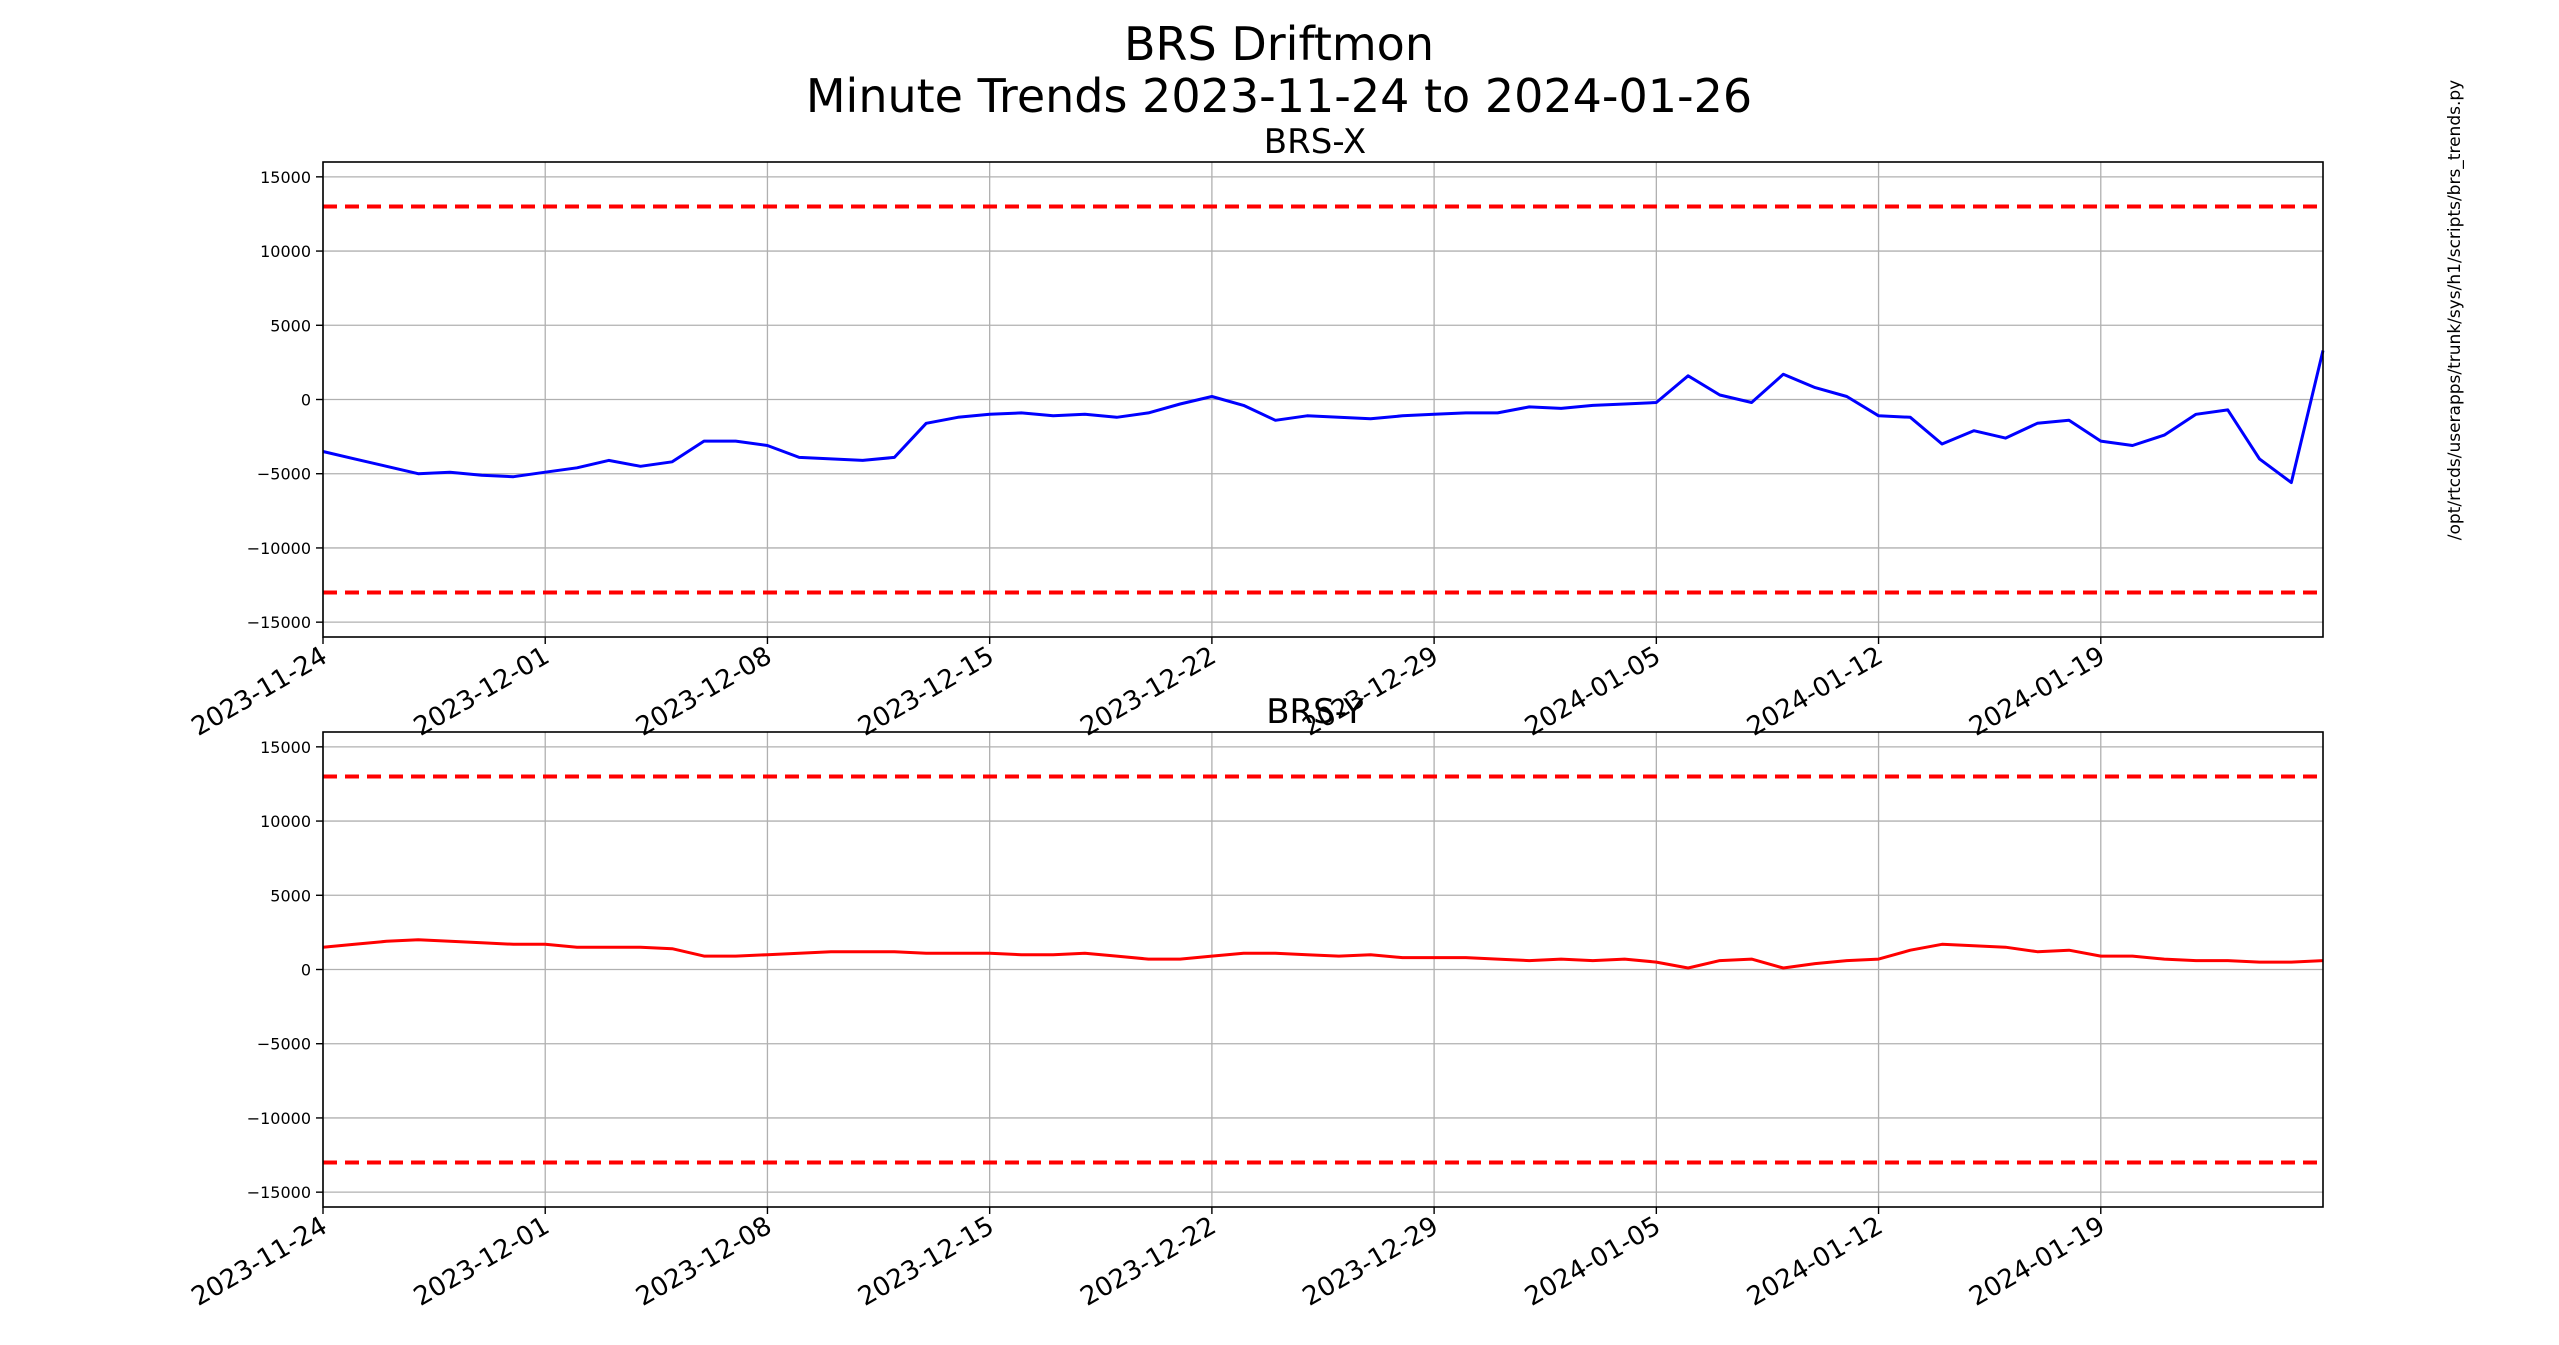  Describe the element at coordinates (704, 692) in the screenshot. I see `brs-x-xtick-label: 2023-12-08` at that location.